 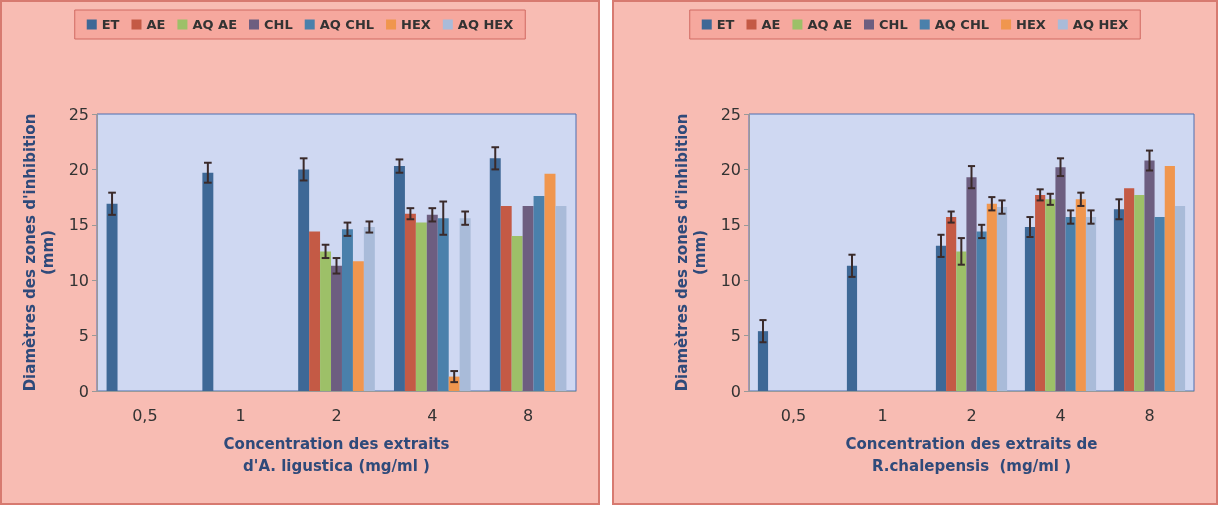 What do you see at coordinates (336, 455) in the screenshot?
I see `x-axis-title: Concentration des extraits d'A. ligustica (mg/ml )` at bounding box center [336, 455].